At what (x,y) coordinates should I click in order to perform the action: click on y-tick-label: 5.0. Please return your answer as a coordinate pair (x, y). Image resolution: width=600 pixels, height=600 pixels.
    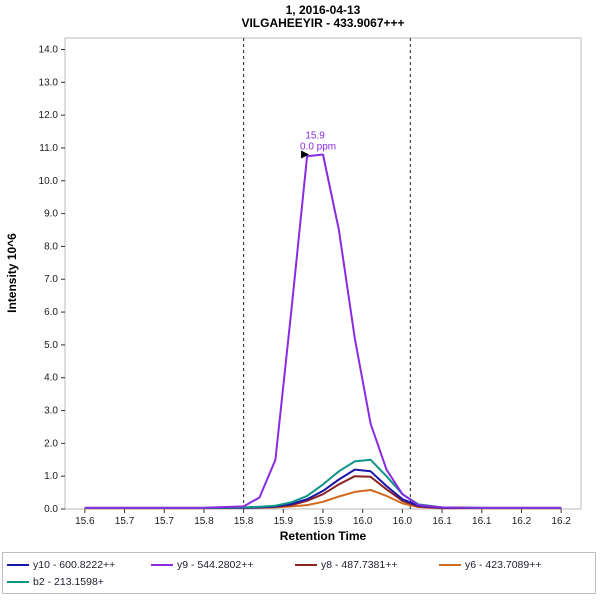
    Looking at the image, I should click on (51, 345).